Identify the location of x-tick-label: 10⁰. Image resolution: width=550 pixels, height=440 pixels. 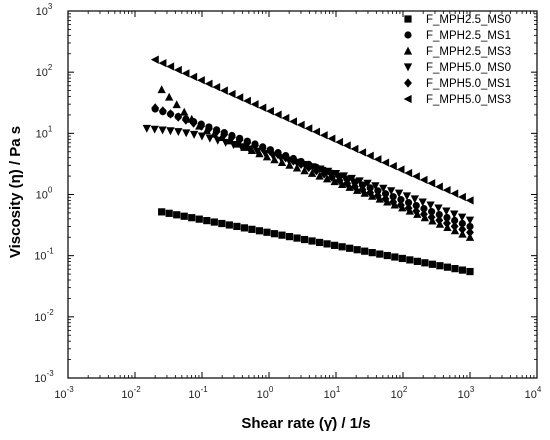
(265, 393).